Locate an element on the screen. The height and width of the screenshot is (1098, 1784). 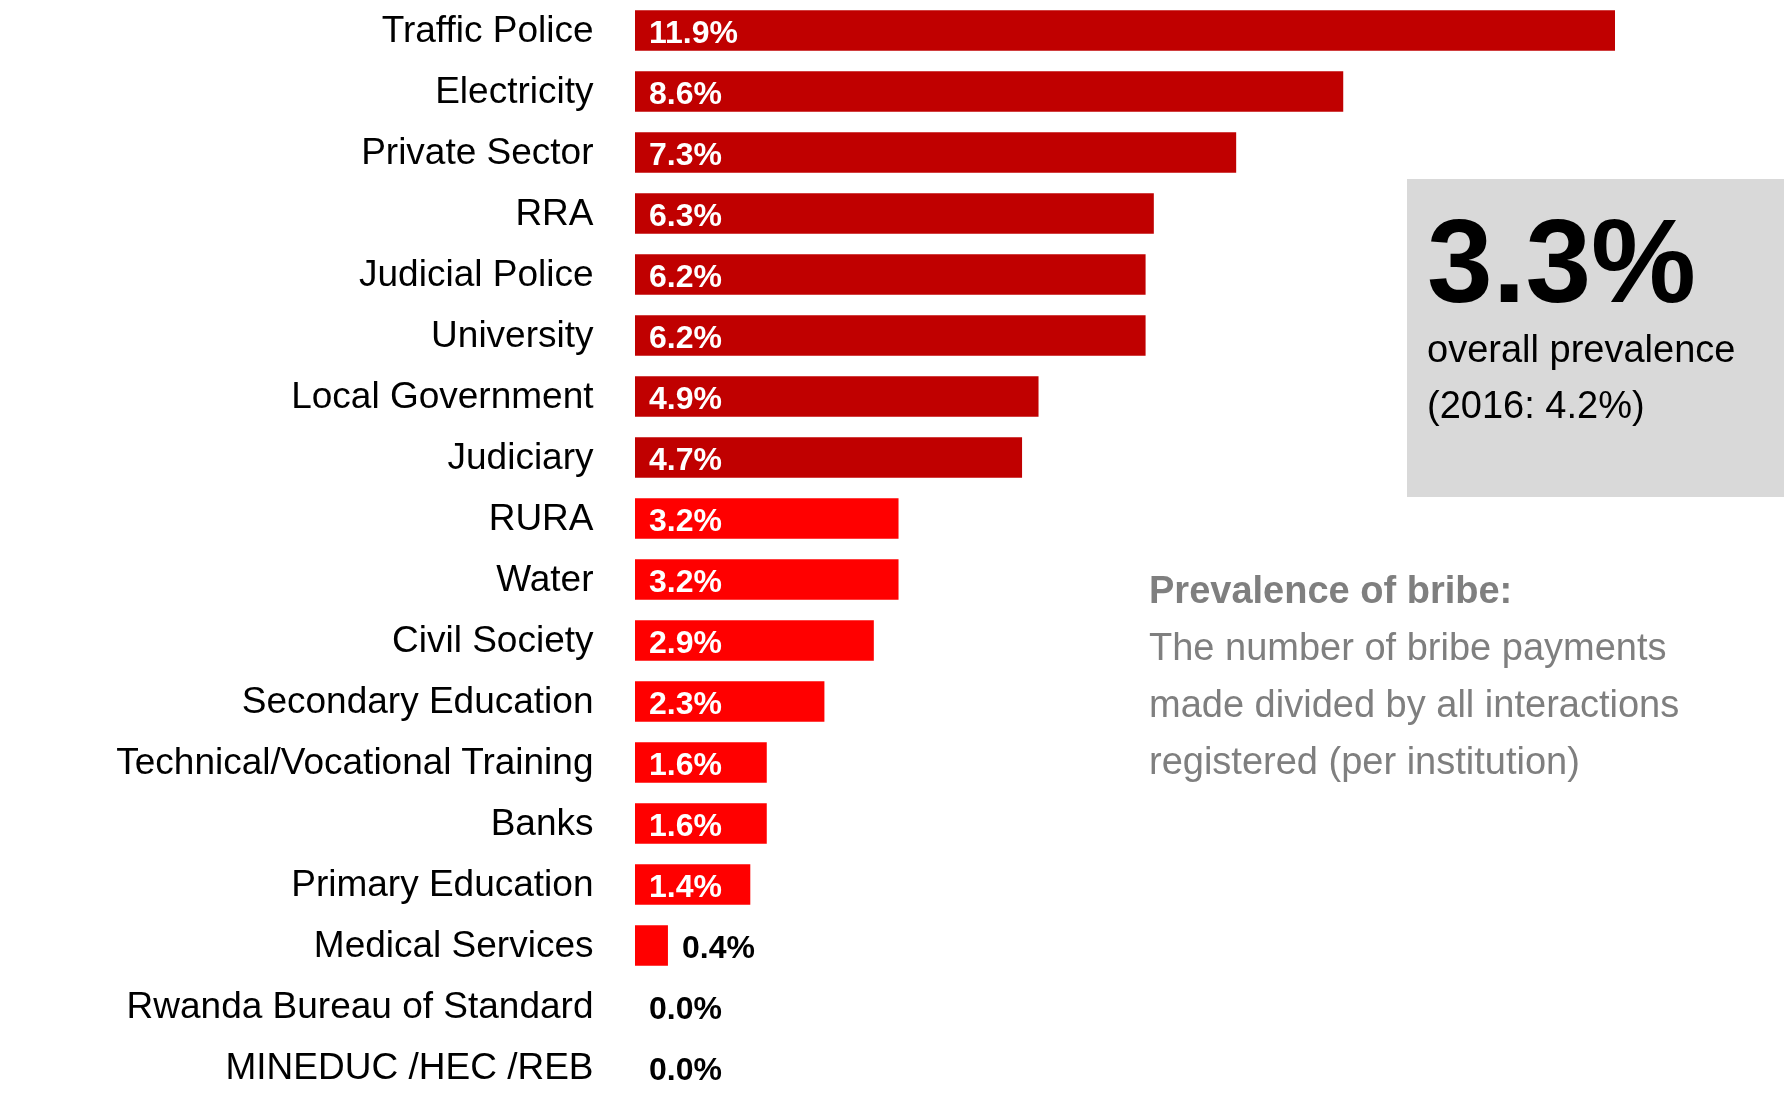
y-tick-label: Rwanda Bureau of Standard is located at coordinates (360, 1005).